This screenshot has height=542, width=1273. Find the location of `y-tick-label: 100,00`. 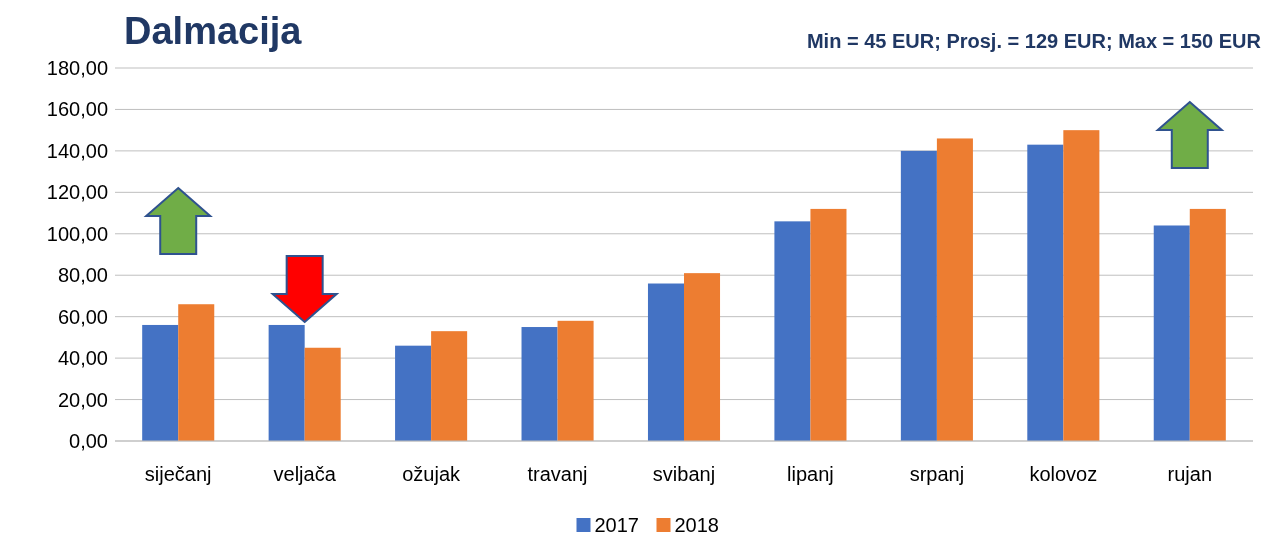

y-tick-label: 100,00 is located at coordinates (77, 233).